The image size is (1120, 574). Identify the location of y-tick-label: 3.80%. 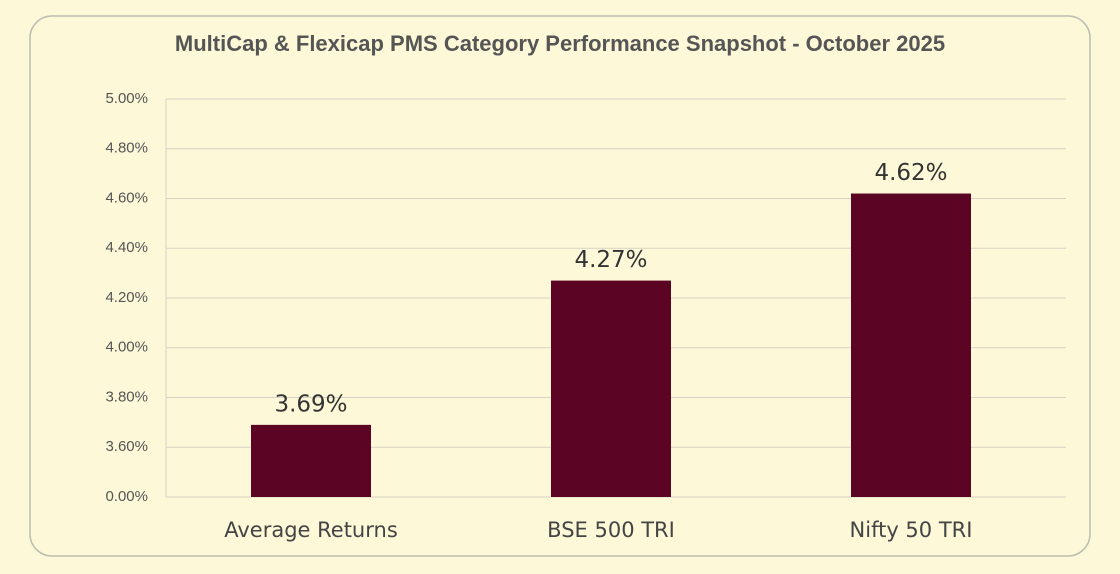
(126, 396).